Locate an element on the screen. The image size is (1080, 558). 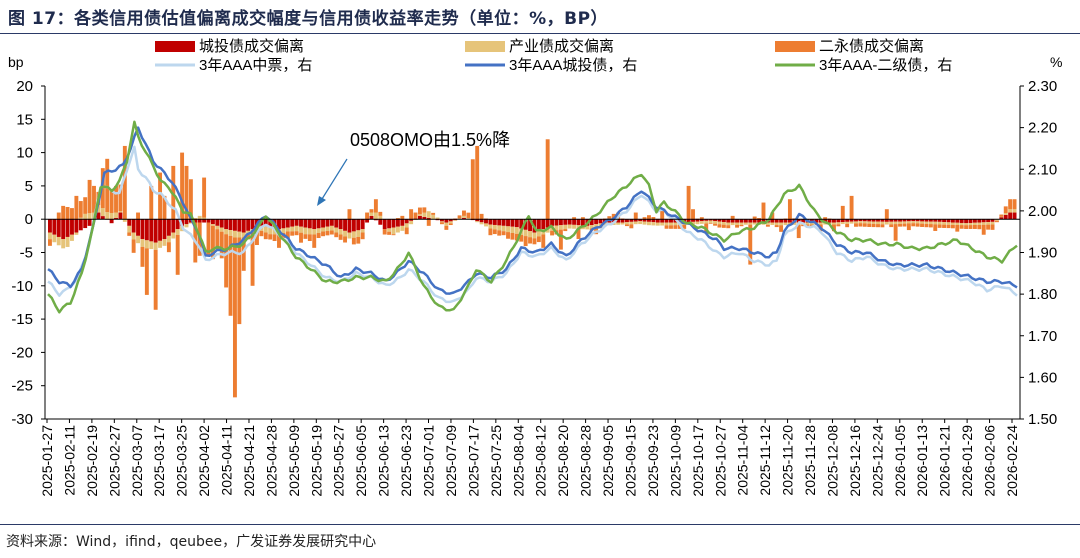
right-tick-label: 1.80 is located at coordinates (1042, 294).